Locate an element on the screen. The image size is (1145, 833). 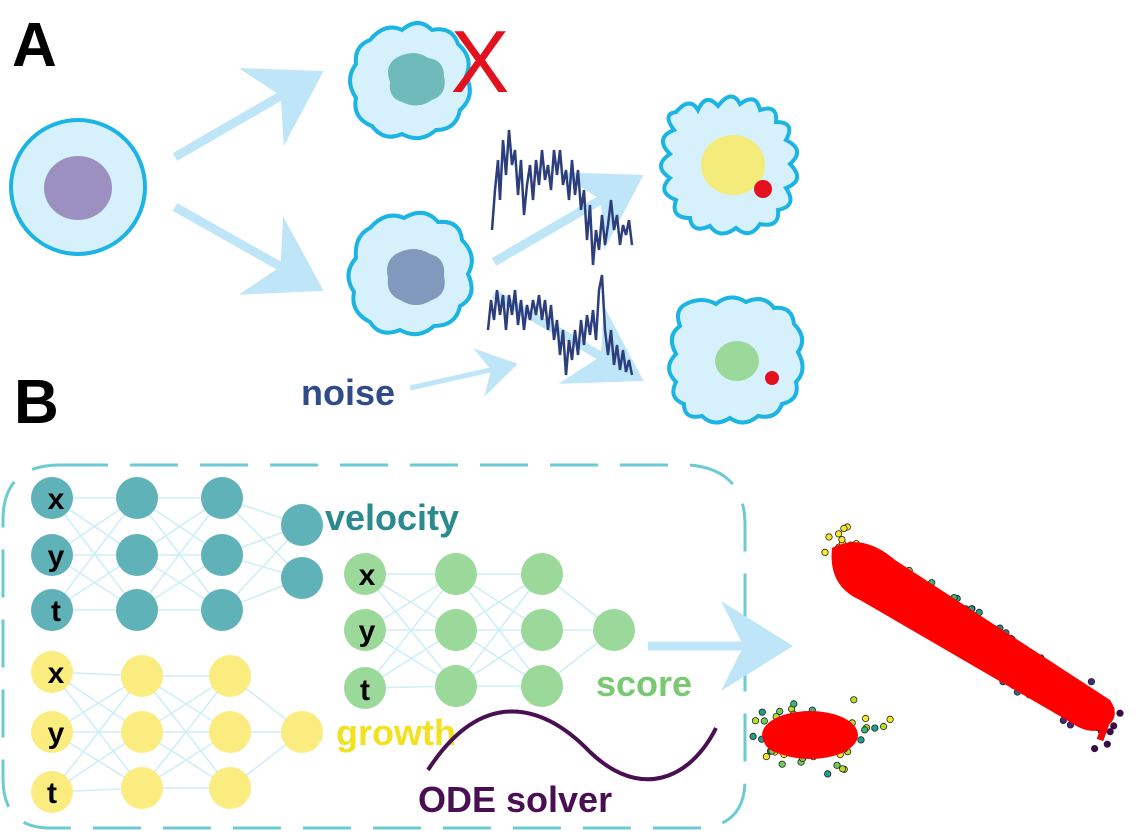
growth-input-y: y is located at coordinates (56, 733).